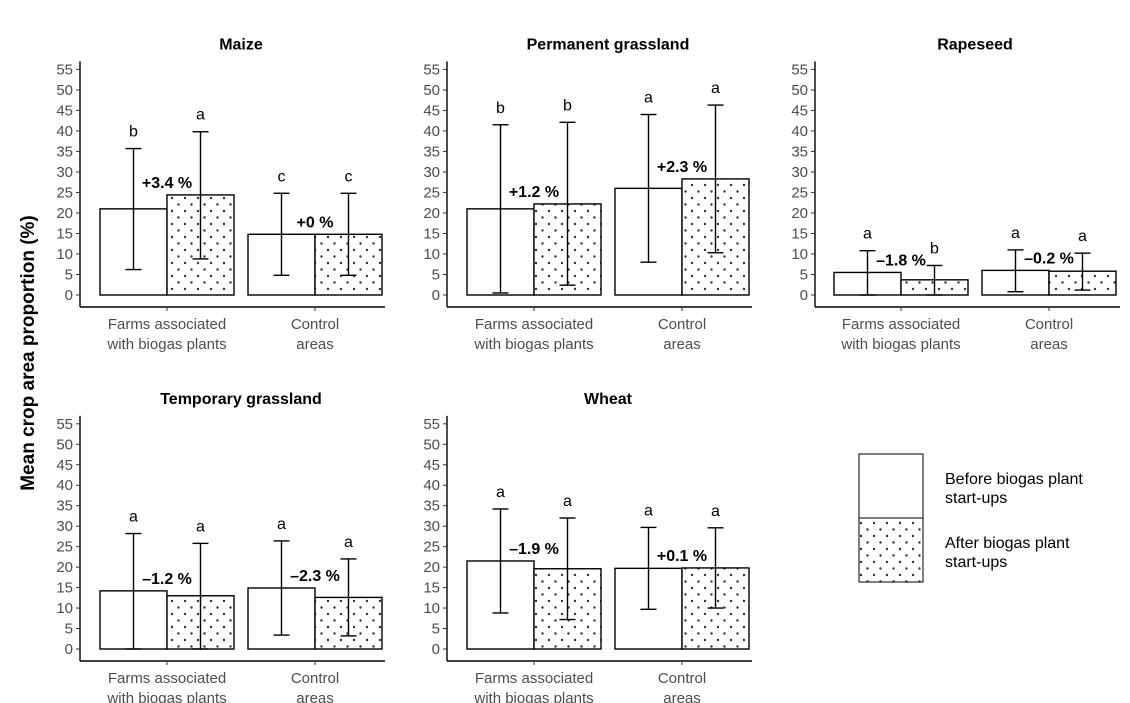 The image size is (1130, 703). Describe the element at coordinates (315, 576) in the screenshot. I see `change-label: –2.3 %` at that location.